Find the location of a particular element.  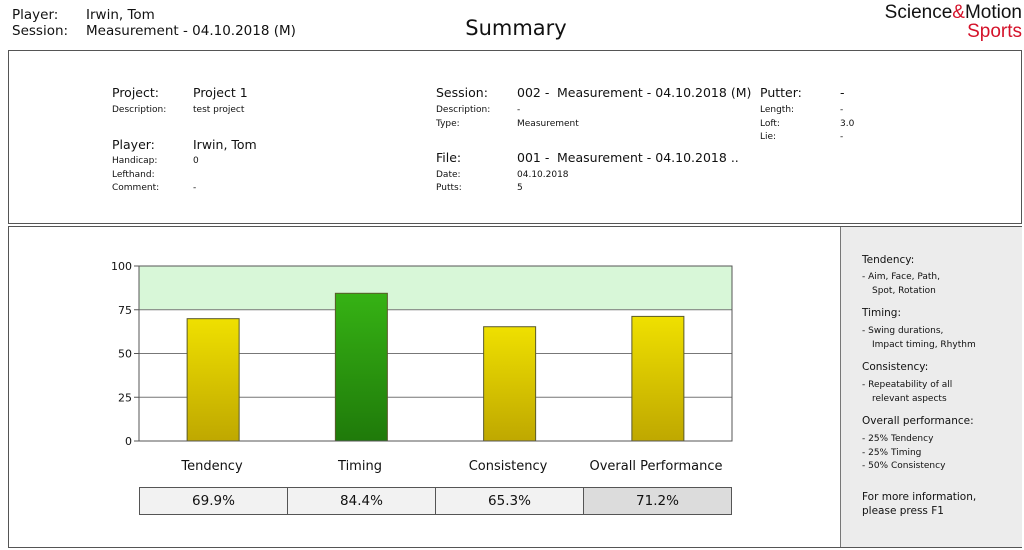

info-session-label: Session: is located at coordinates (462, 92).